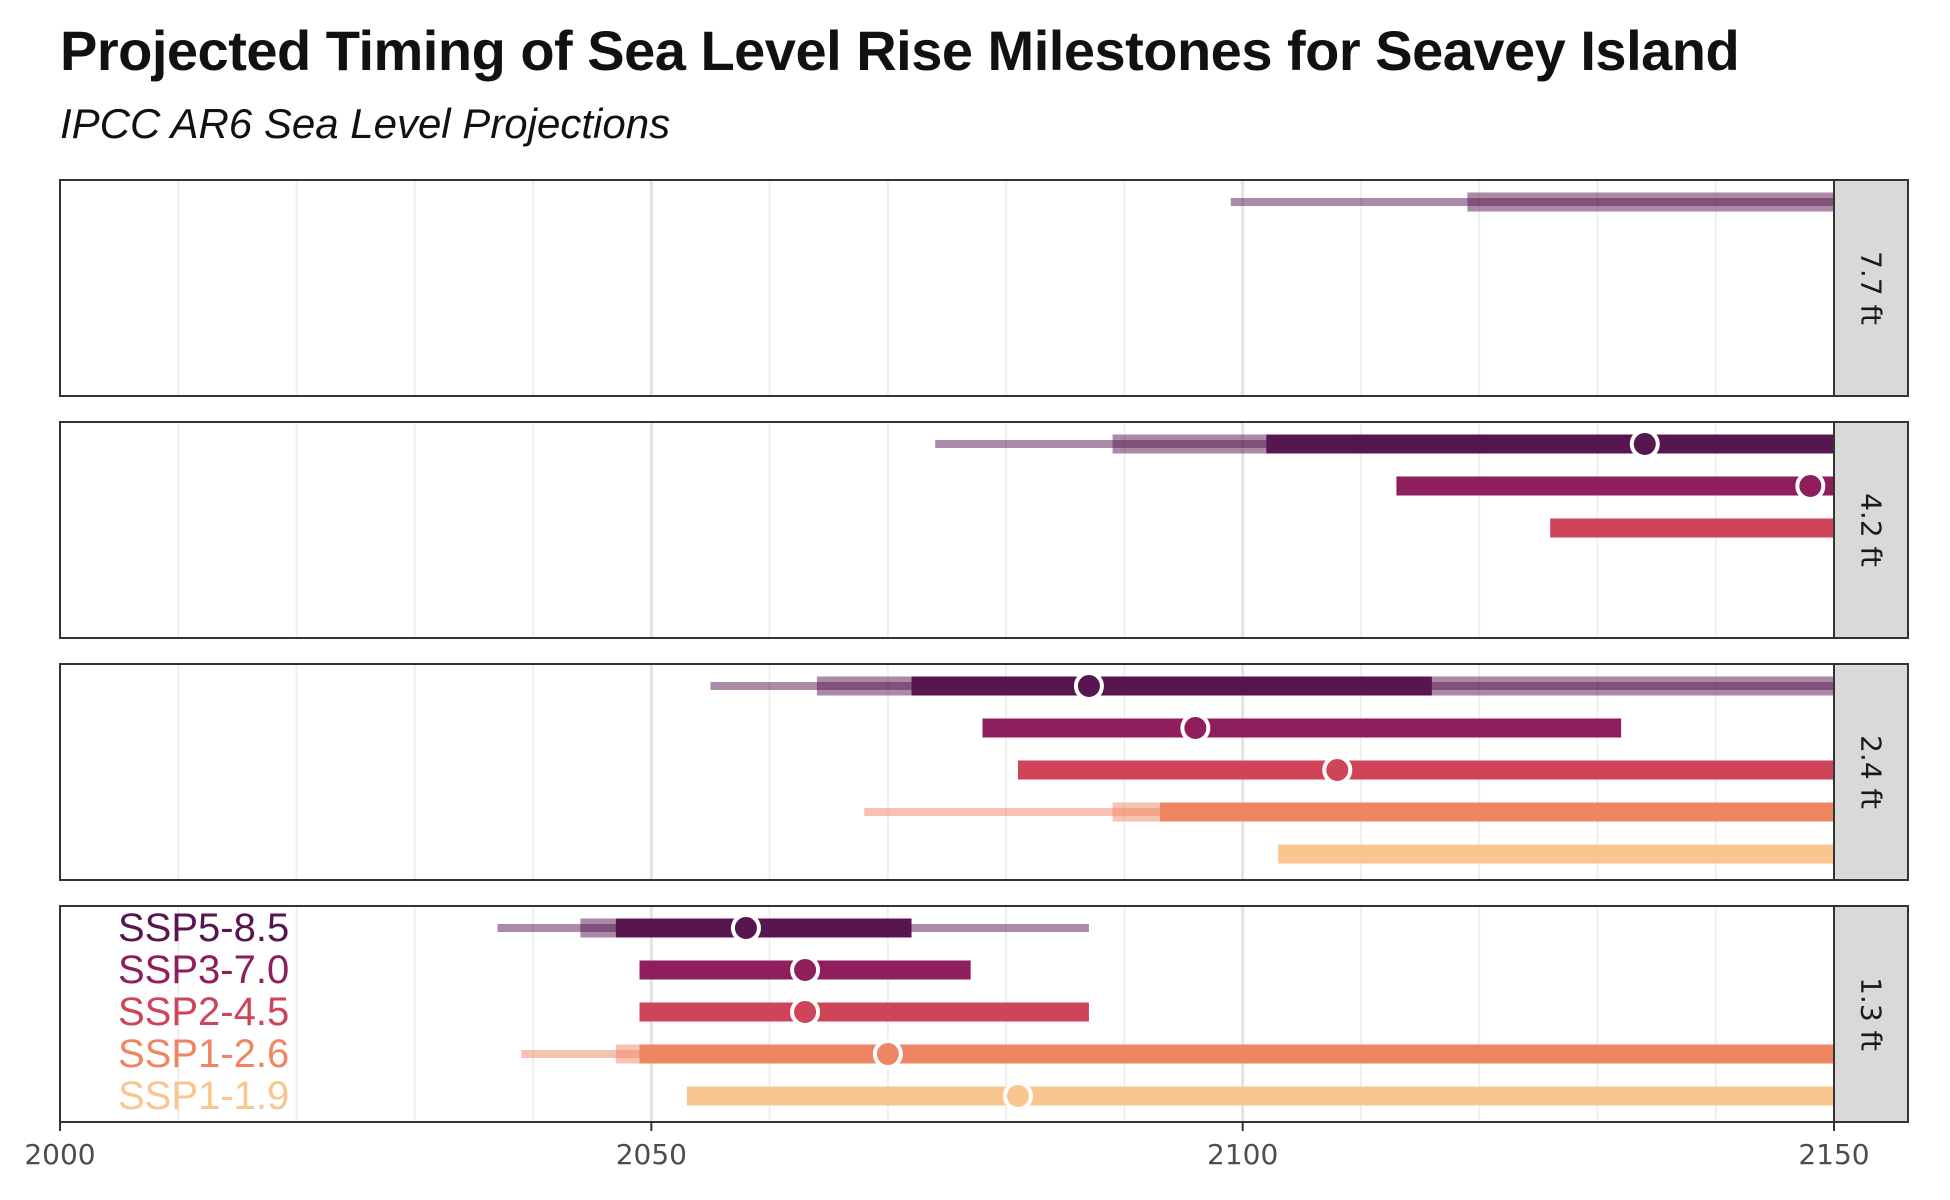 The height and width of the screenshot is (1200, 1950). I want to click on x-tick-label: 2150, so click(1833, 1154).